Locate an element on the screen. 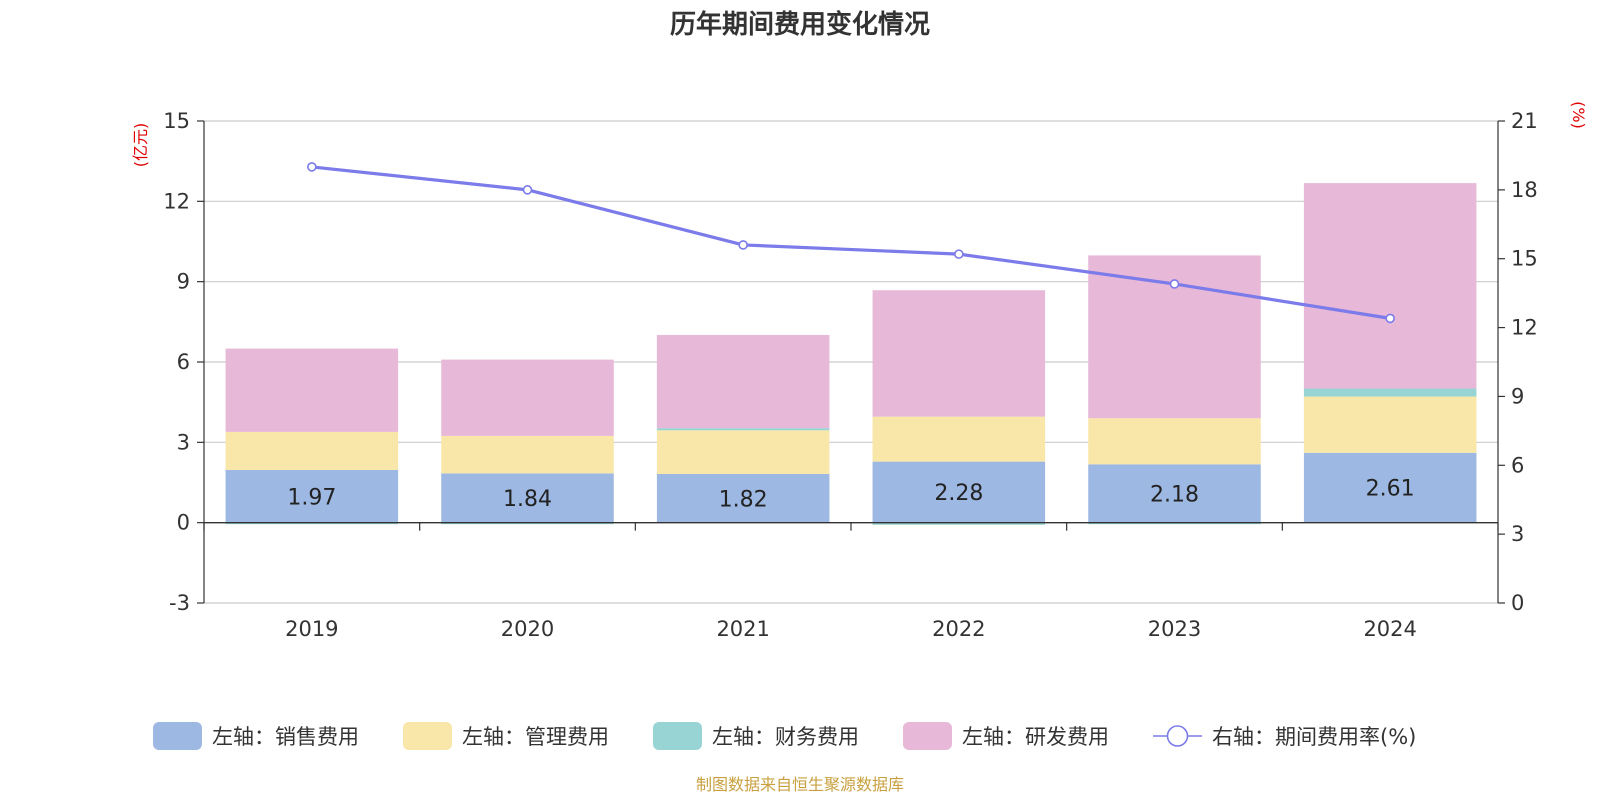 This screenshot has width=1600, height=800. left-axis-unit: (亿元) is located at coordinates (140, 145).